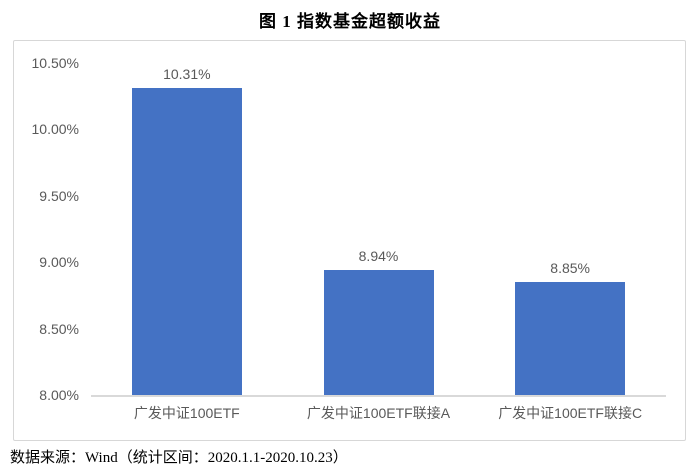 The height and width of the screenshot is (475, 700). What do you see at coordinates (59, 195) in the screenshot?
I see `y-tick-label: 9.50%` at bounding box center [59, 195].